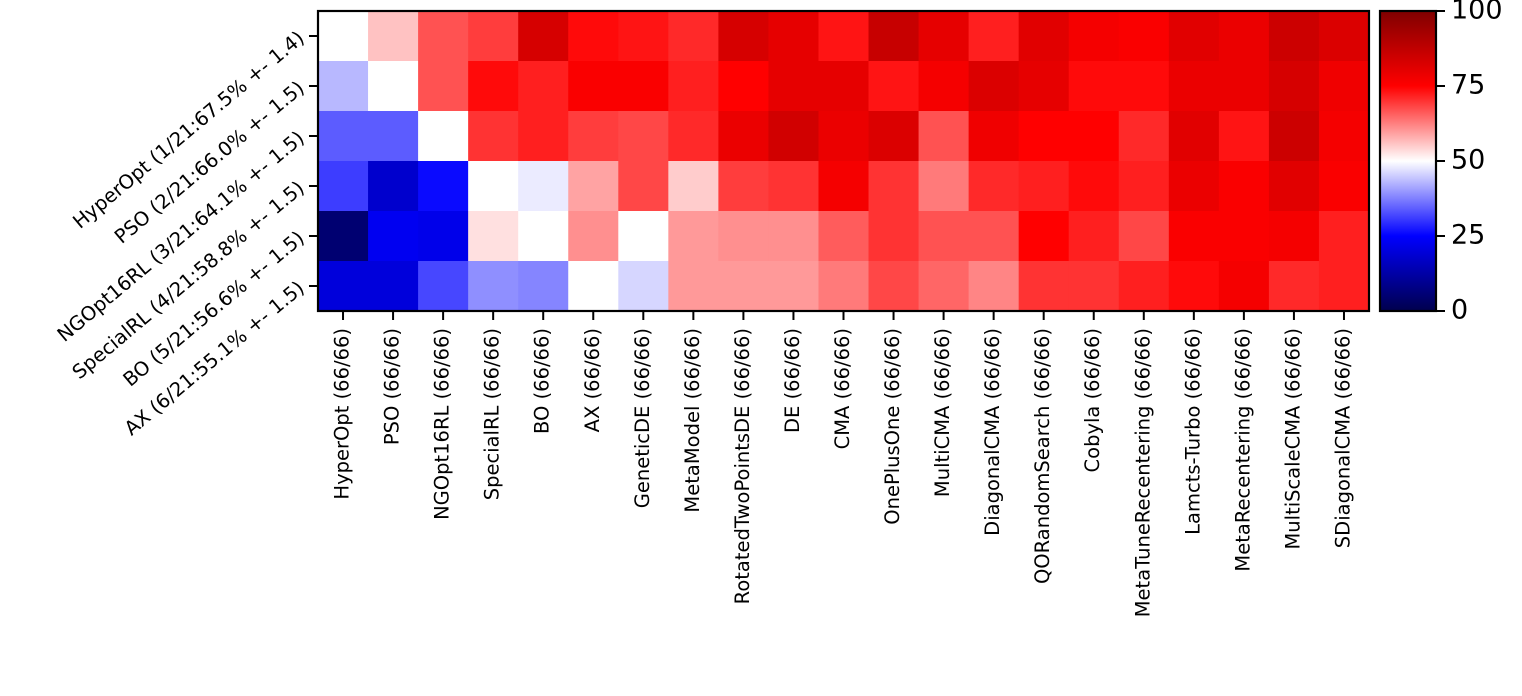  What do you see at coordinates (1292, 439) in the screenshot?
I see `column-label: MultiScaleCMA (66/66)` at bounding box center [1292, 439].